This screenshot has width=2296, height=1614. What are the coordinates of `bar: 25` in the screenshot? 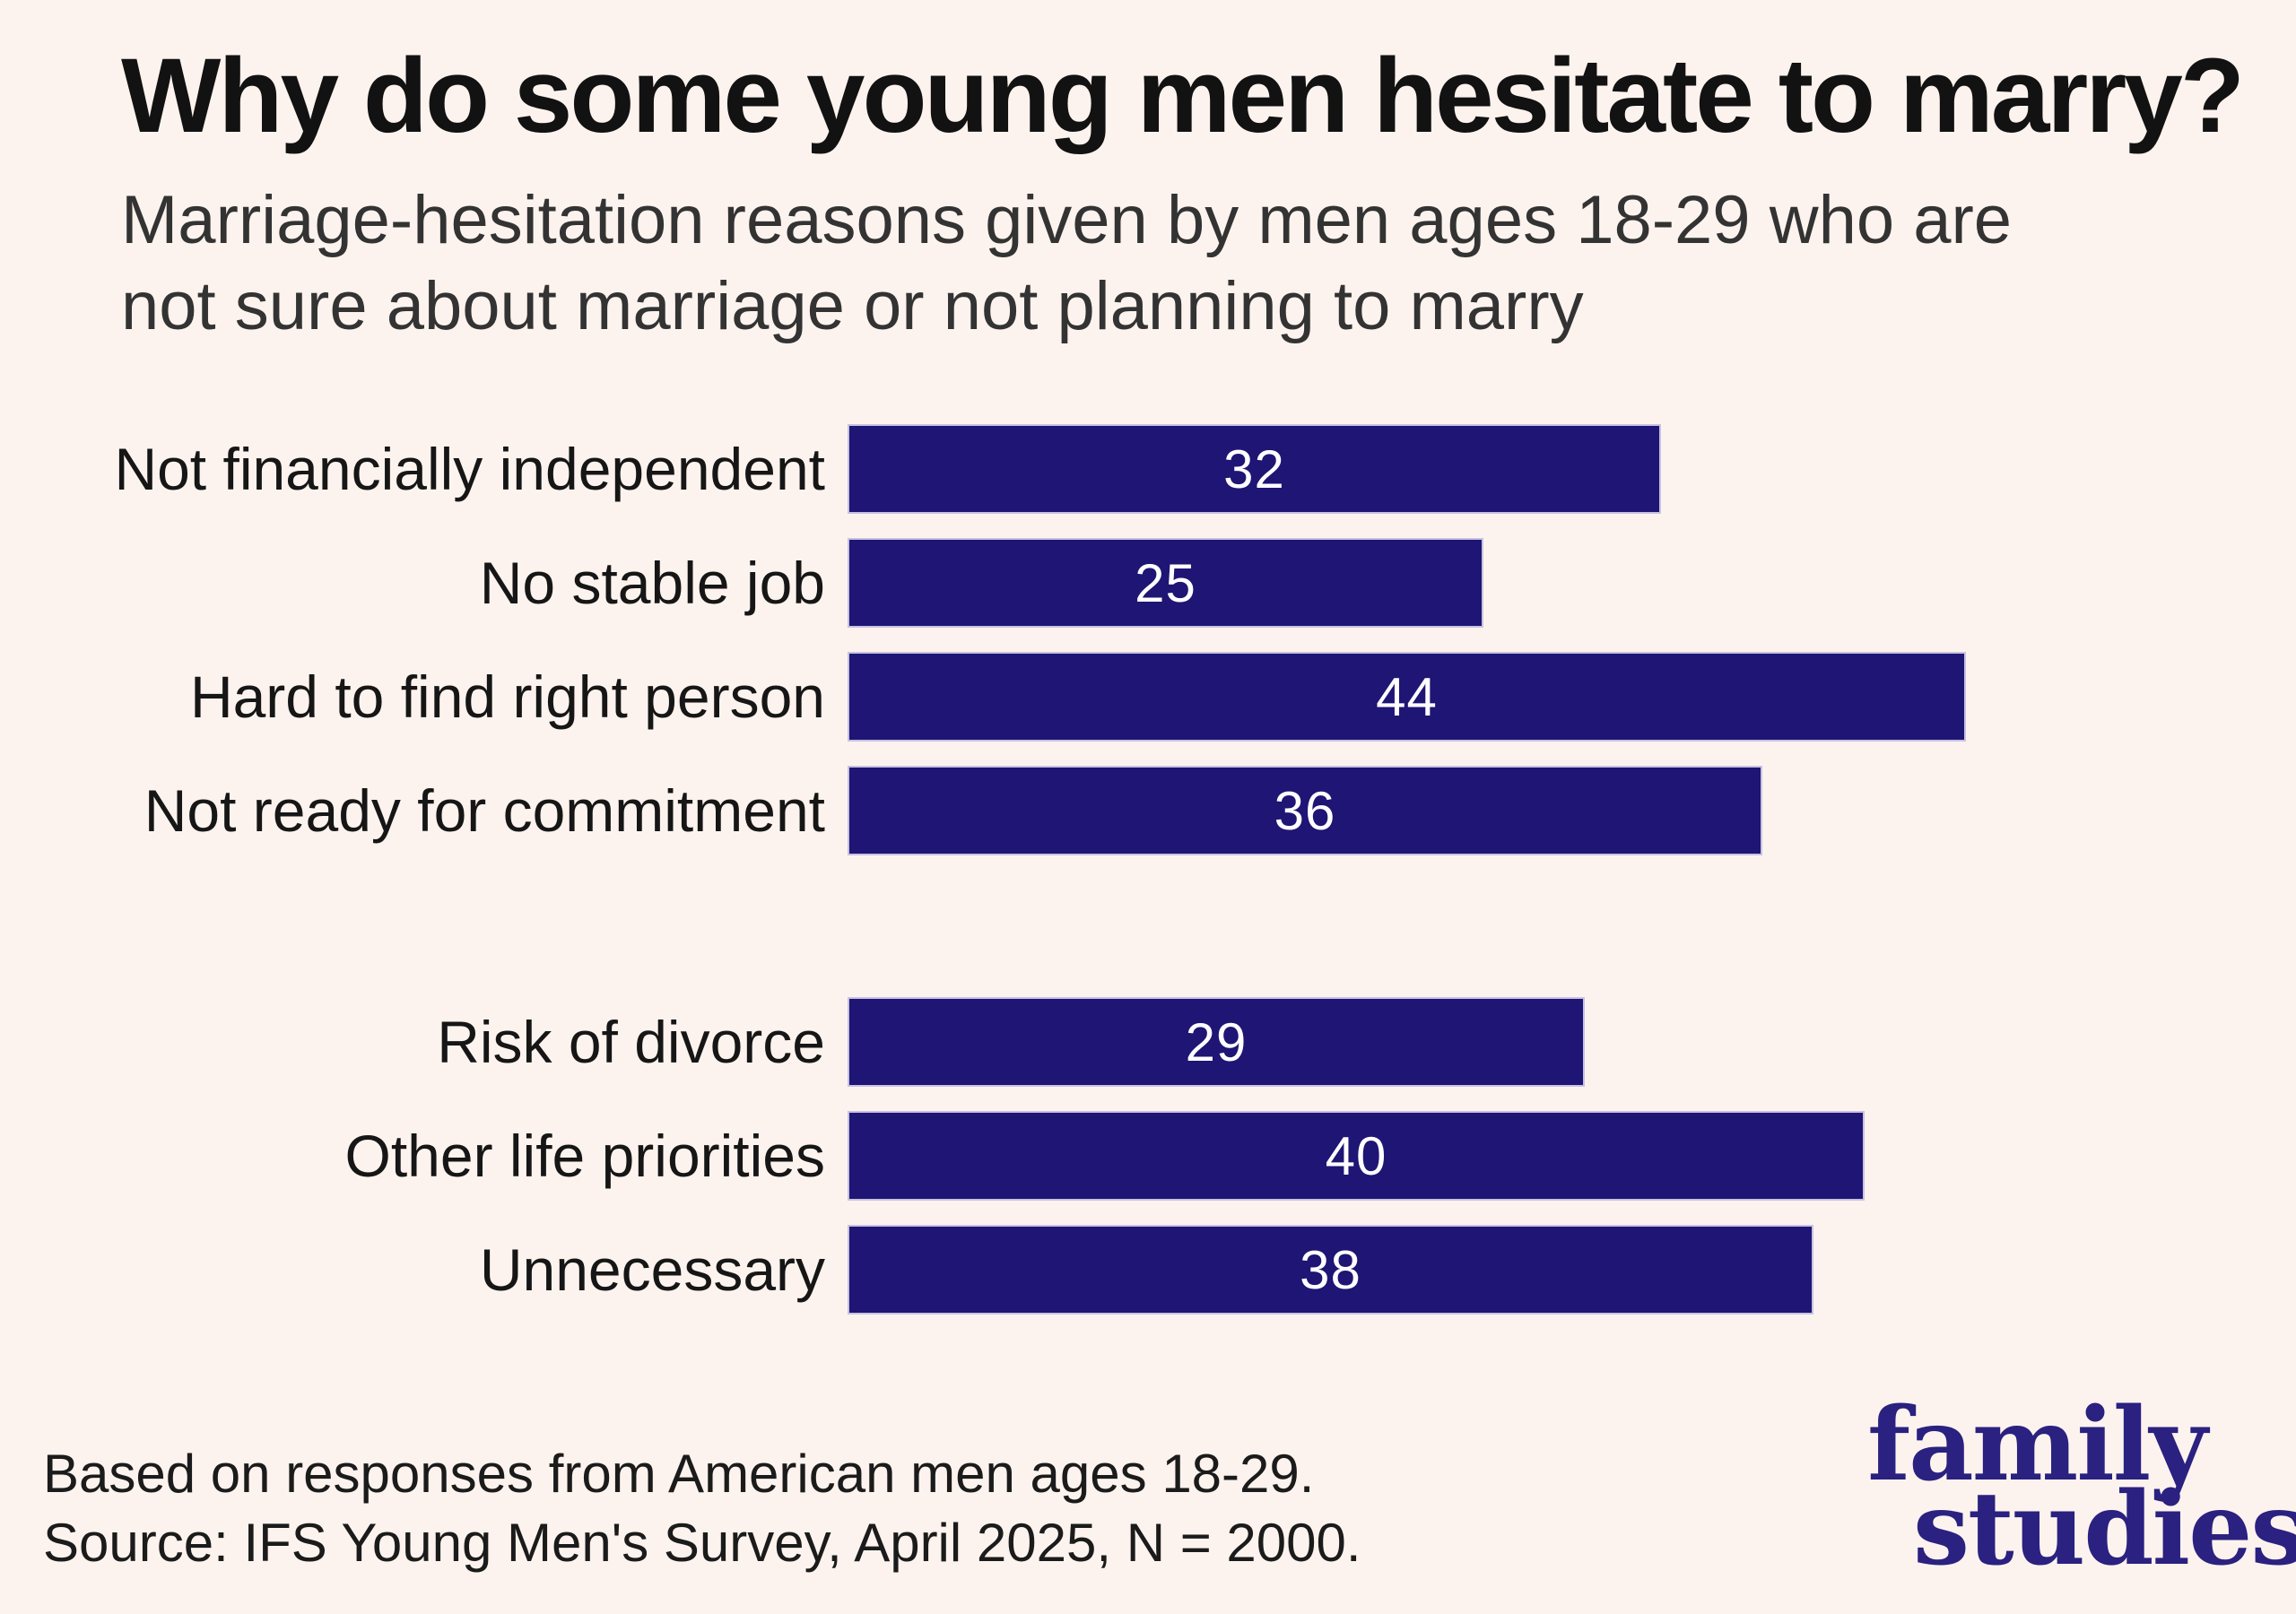 It's located at (1165, 583).